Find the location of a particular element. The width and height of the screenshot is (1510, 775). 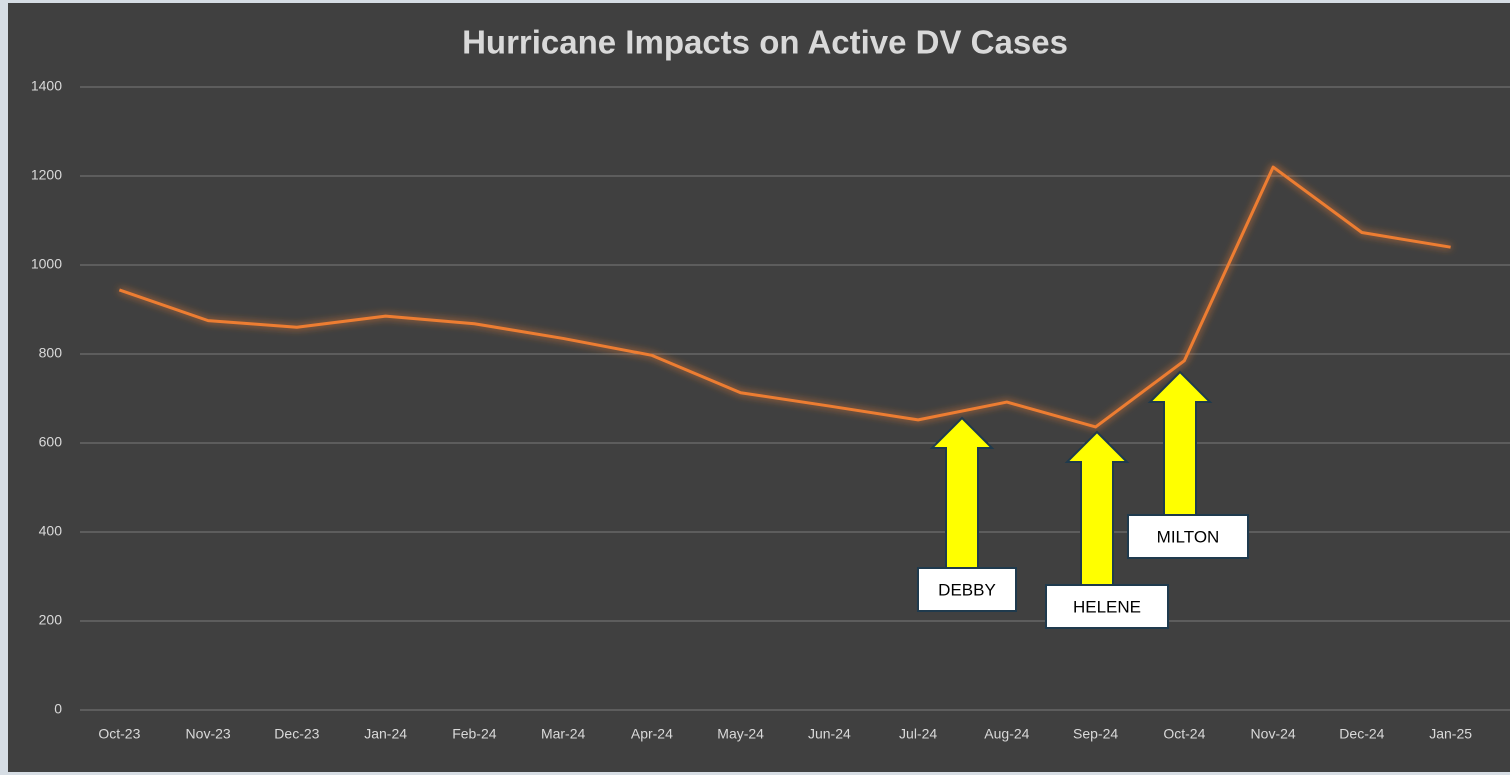

x-tick-label: Mar-24 is located at coordinates (563, 734).